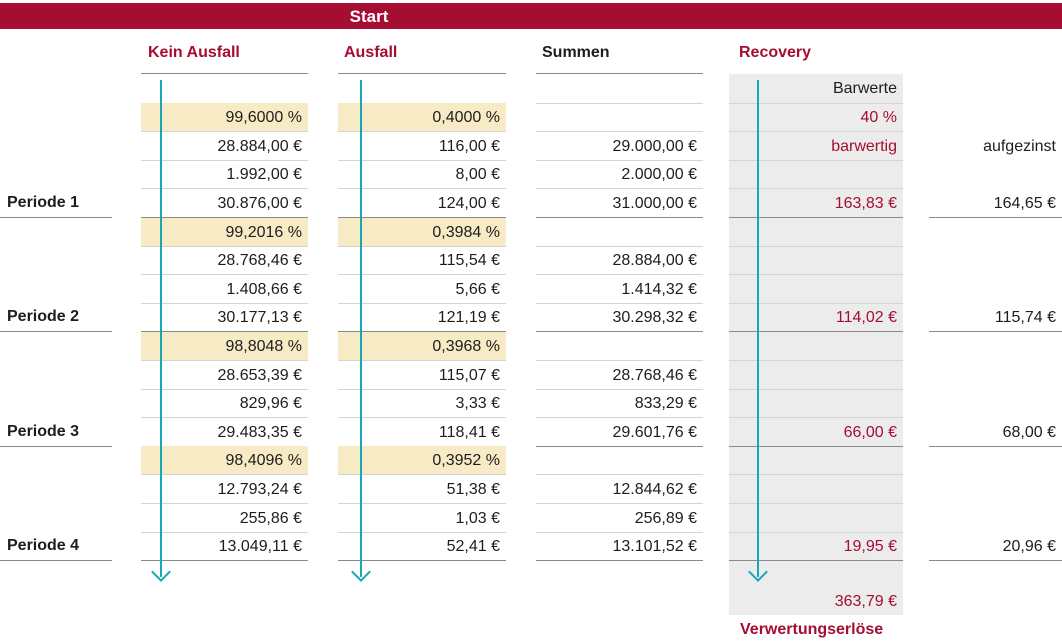  What do you see at coordinates (870, 547) in the screenshot?
I see `cell-recovery: 19,95 €` at bounding box center [870, 547].